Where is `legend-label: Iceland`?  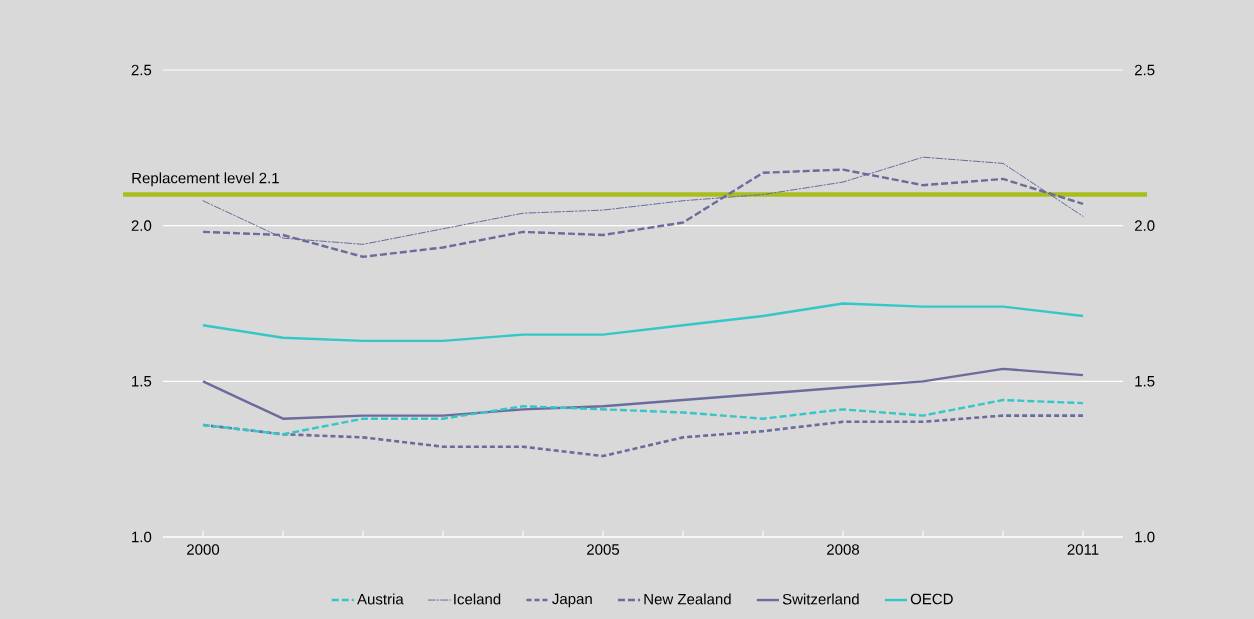 legend-label: Iceland is located at coordinates (477, 599).